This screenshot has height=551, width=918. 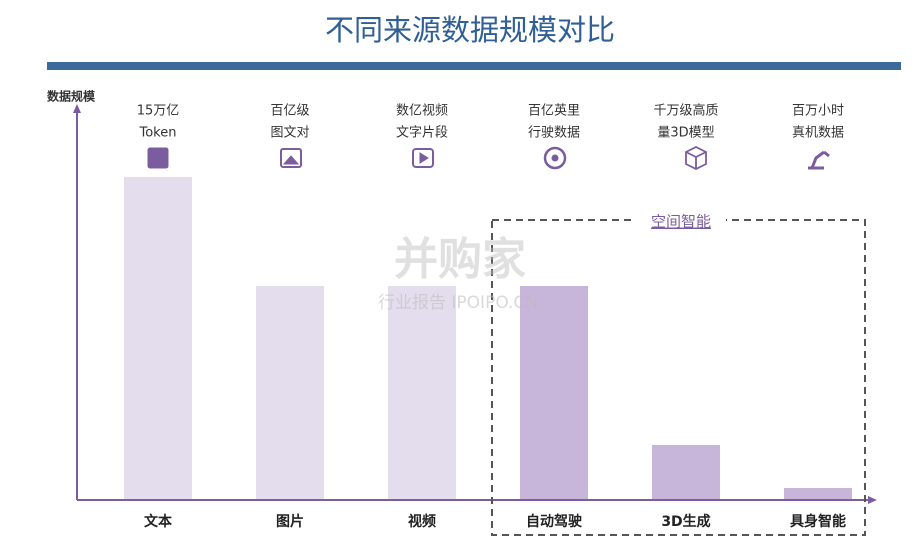 What do you see at coordinates (158, 133) in the screenshot?
I see `annotation: Token` at bounding box center [158, 133].